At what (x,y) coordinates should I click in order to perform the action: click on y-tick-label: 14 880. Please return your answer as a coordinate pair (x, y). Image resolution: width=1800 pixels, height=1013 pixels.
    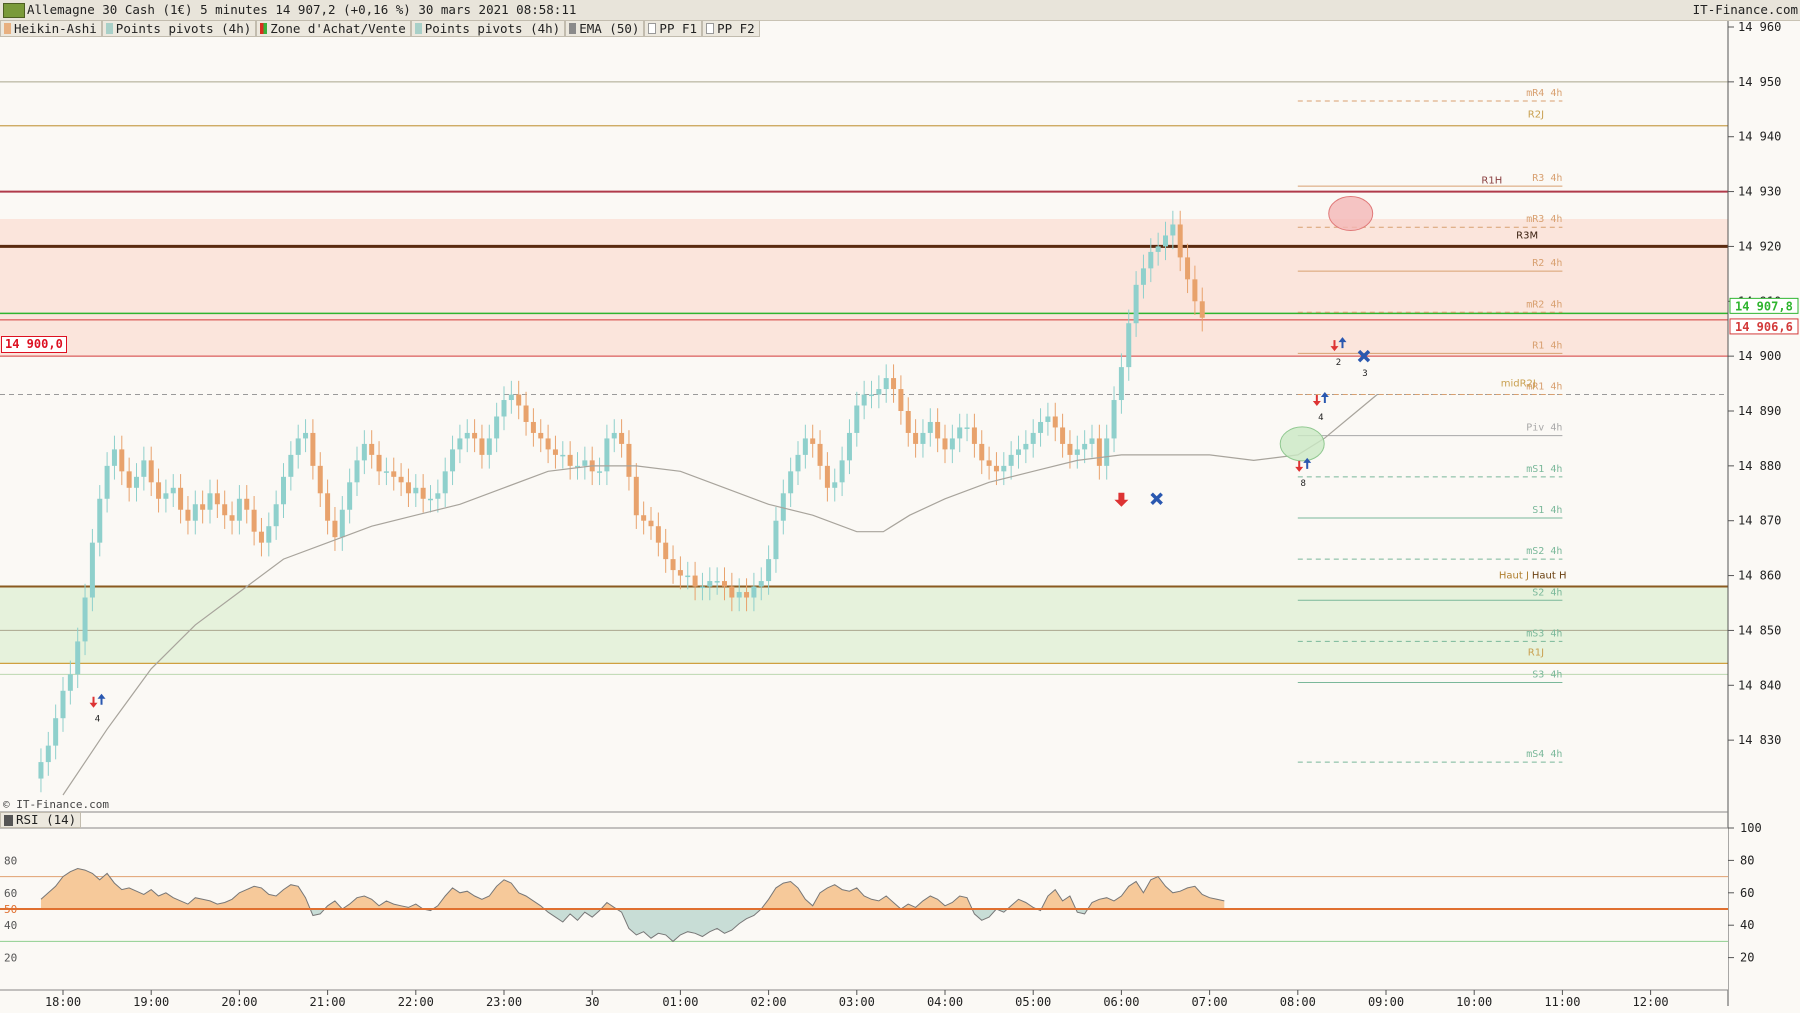
    Looking at the image, I should click on (1759, 466).